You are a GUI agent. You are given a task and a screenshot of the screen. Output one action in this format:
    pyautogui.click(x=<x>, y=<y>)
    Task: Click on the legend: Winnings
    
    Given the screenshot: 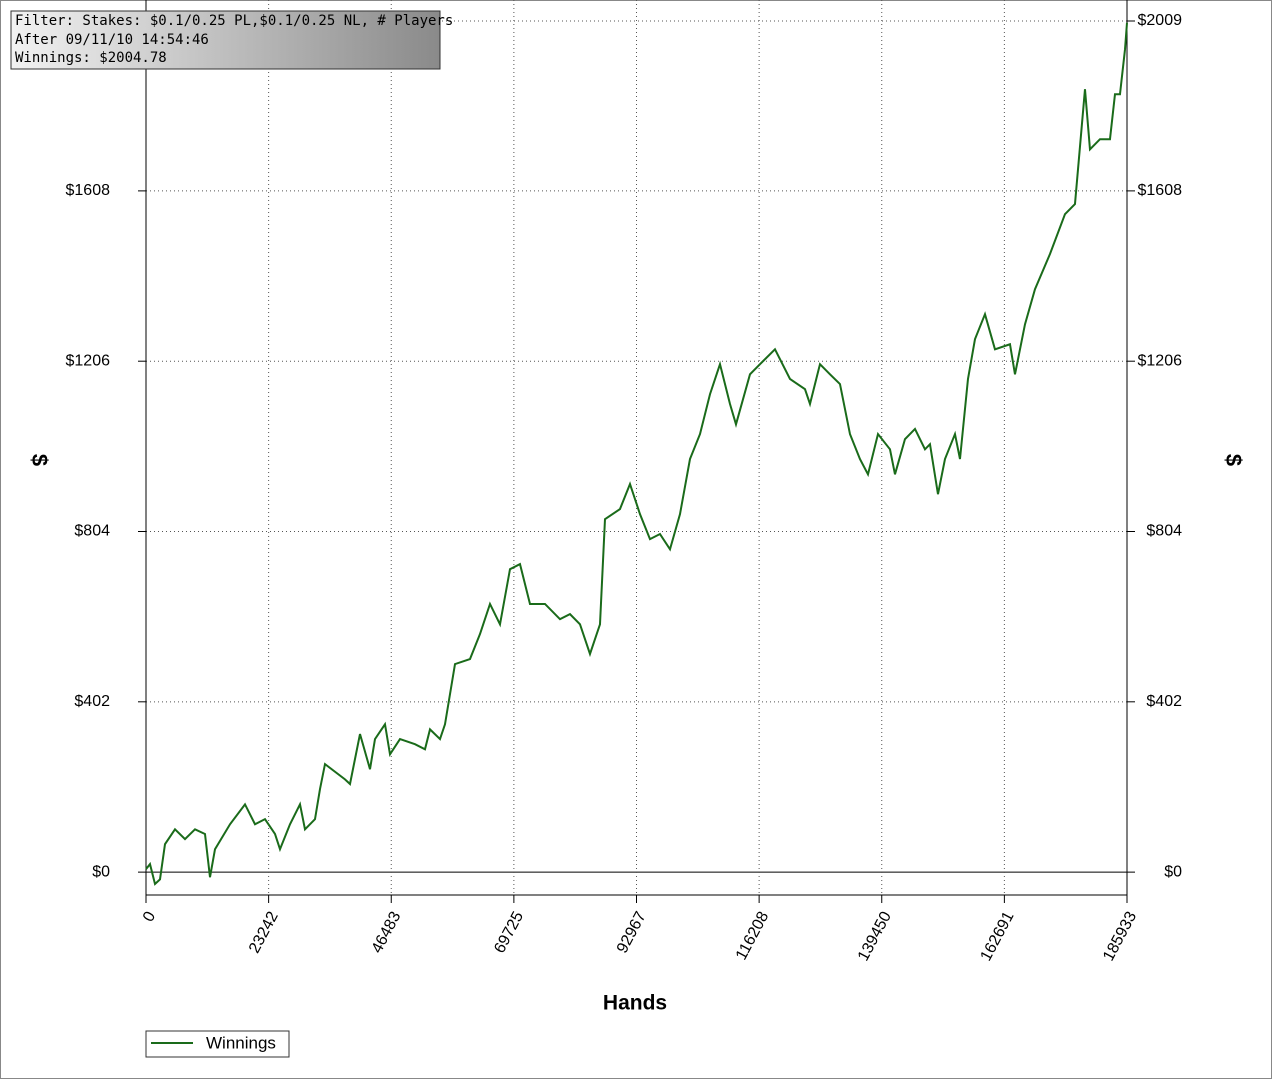 What is the action you would take?
    pyautogui.click(x=217, y=1044)
    